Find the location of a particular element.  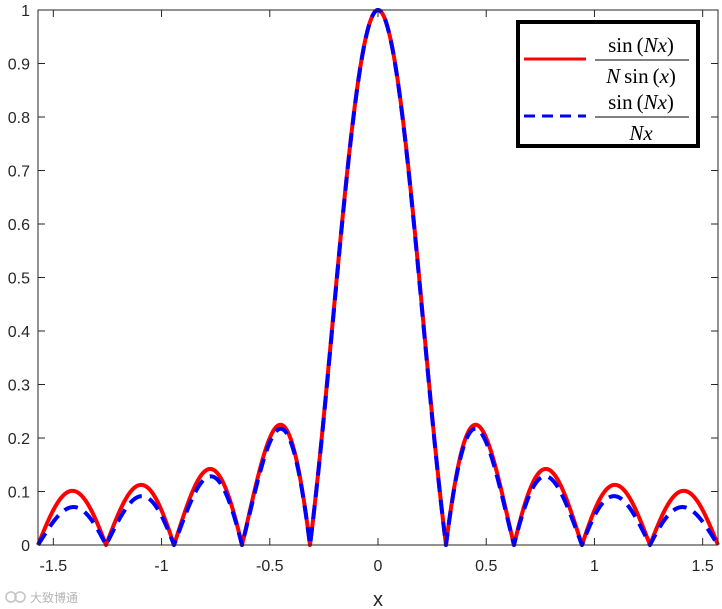

y-tick-label: 0.7 is located at coordinates (19, 172).